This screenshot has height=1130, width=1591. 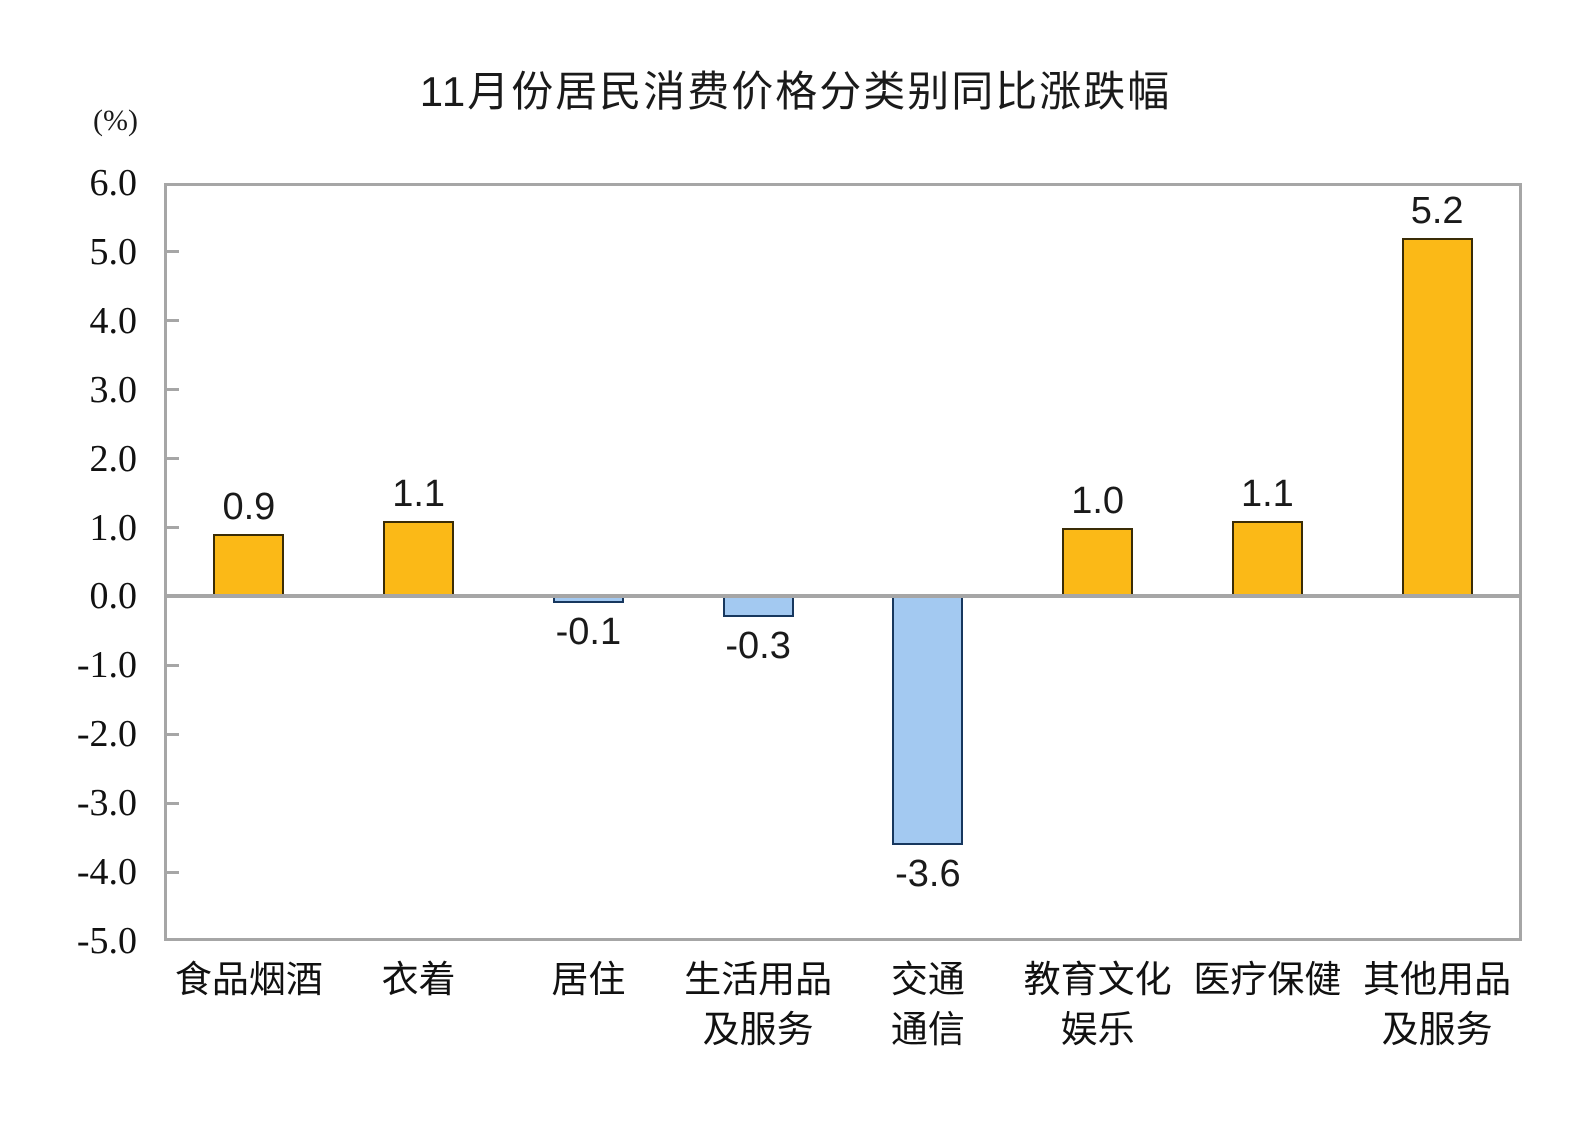 I want to click on x-axis-label-居住: 居住, so click(x=589, y=980).